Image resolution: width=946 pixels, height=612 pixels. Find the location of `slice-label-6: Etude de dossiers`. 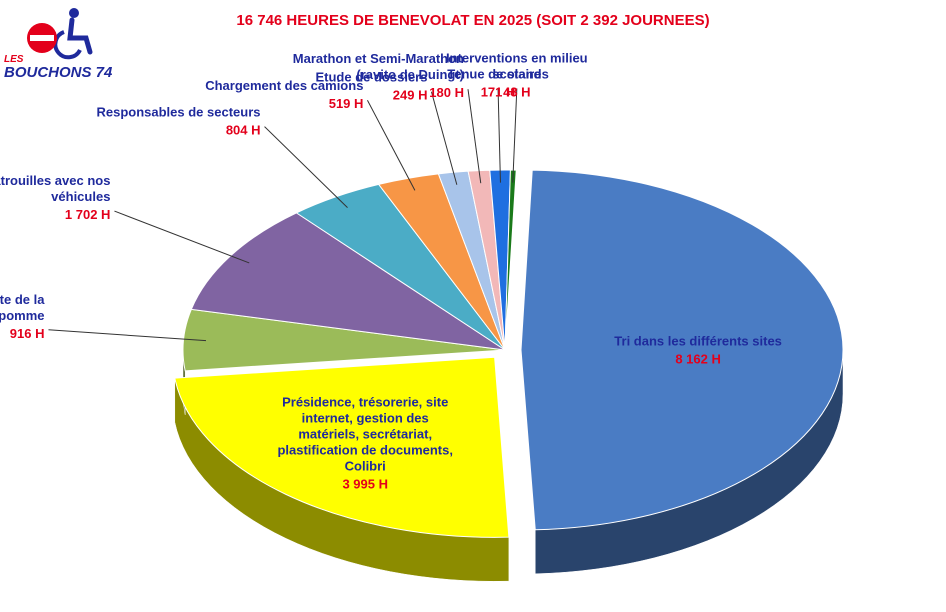

slice-label-6: Etude de dossiers is located at coordinates (371, 77).